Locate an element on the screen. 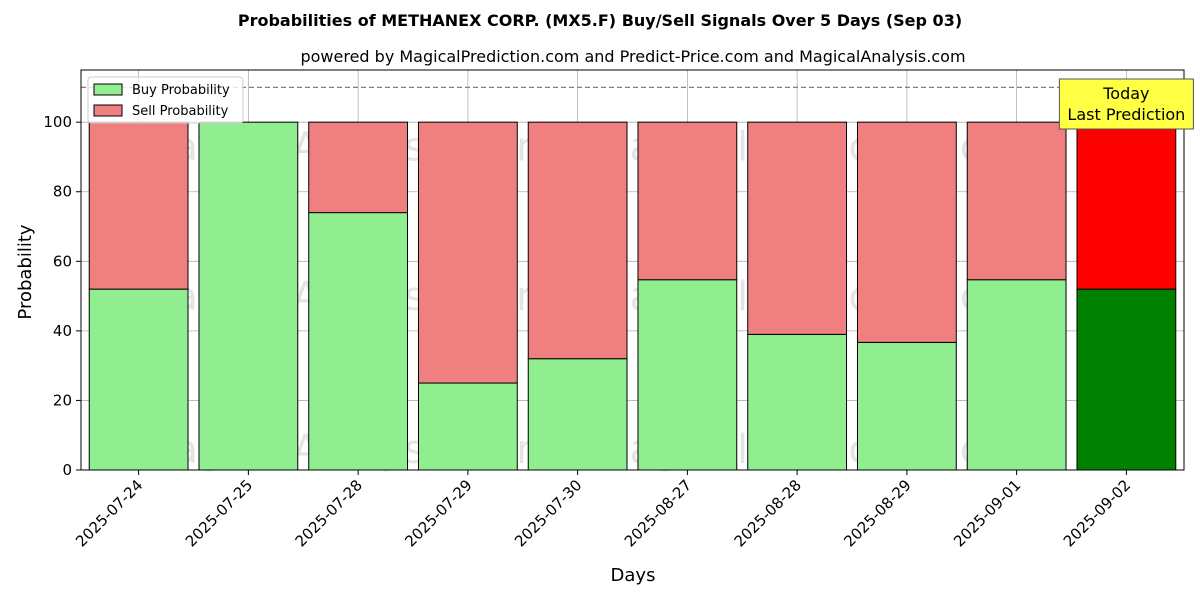 This screenshot has width=1200, height=600. x-tick-label: 2025-09-02 is located at coordinates (1097, 513).